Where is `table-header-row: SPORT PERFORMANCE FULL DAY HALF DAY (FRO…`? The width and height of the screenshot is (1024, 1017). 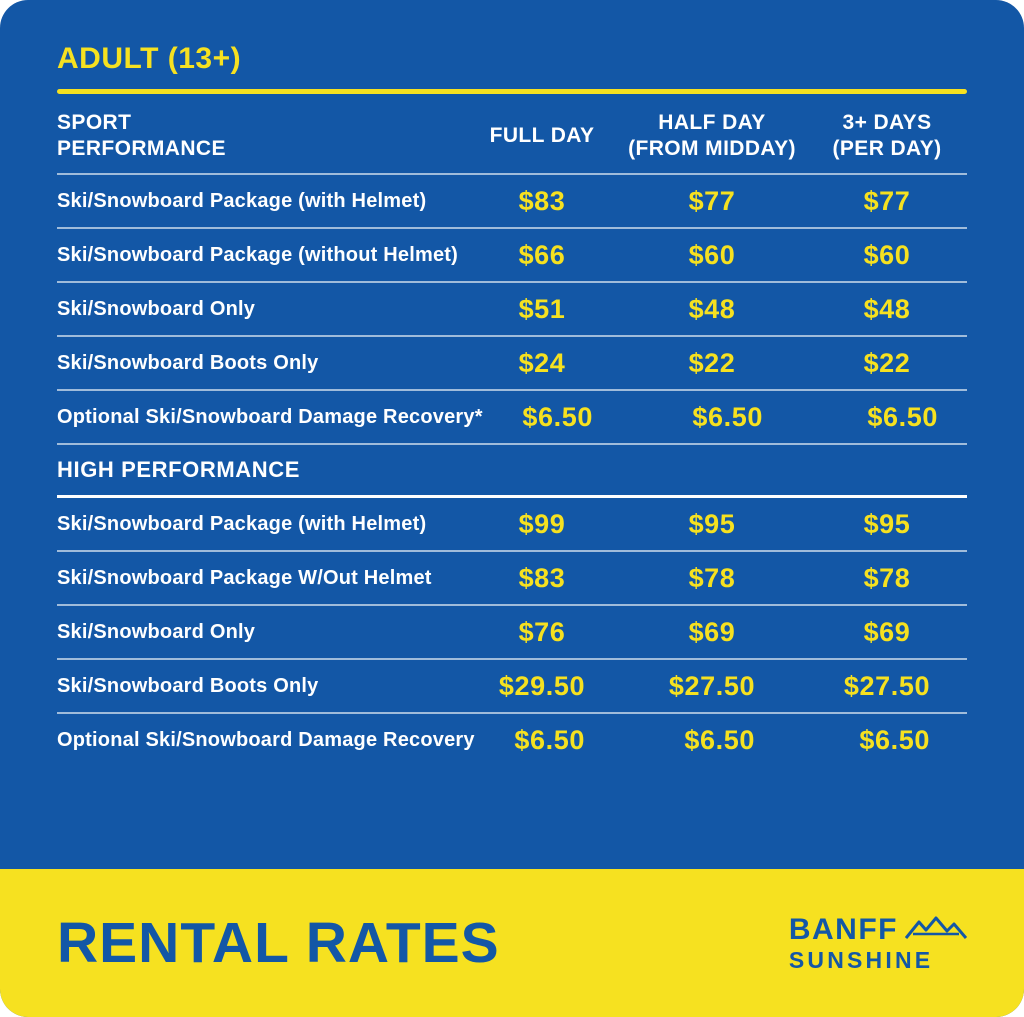
table-header-row: SPORT PERFORMANCE FULL DAY HALF DAY (FRO… is located at coordinates (512, 133).